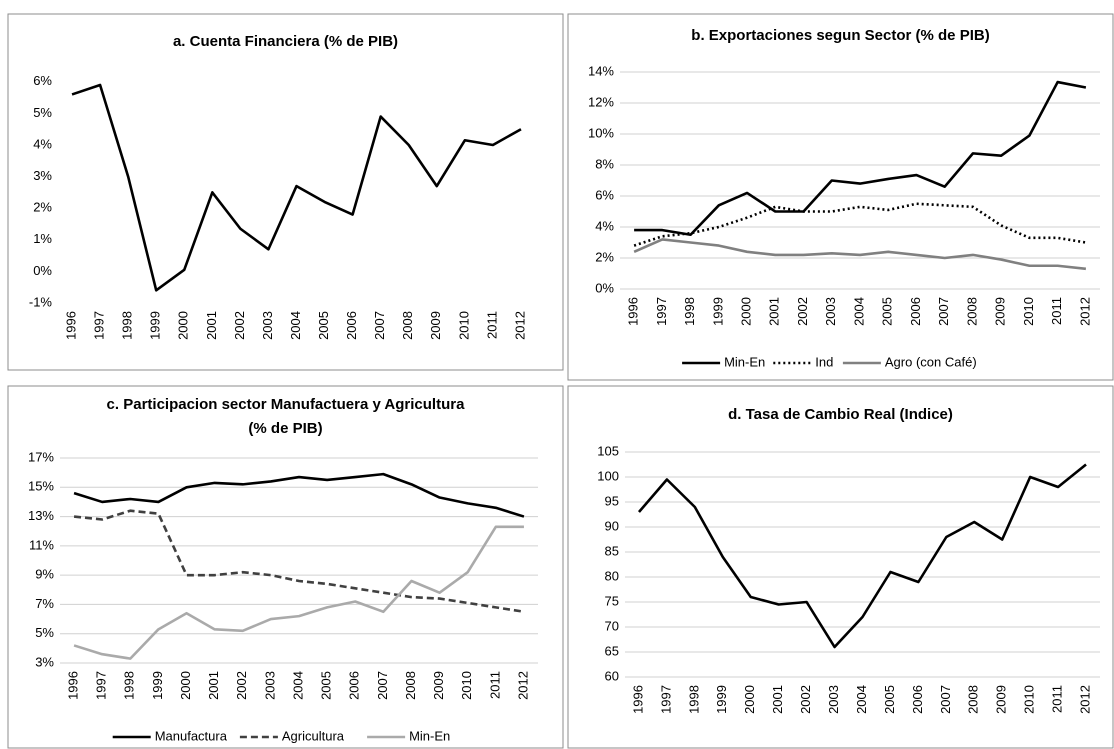  What do you see at coordinates (313, 735) in the screenshot?
I see `legend-label: Agricultura` at bounding box center [313, 735].